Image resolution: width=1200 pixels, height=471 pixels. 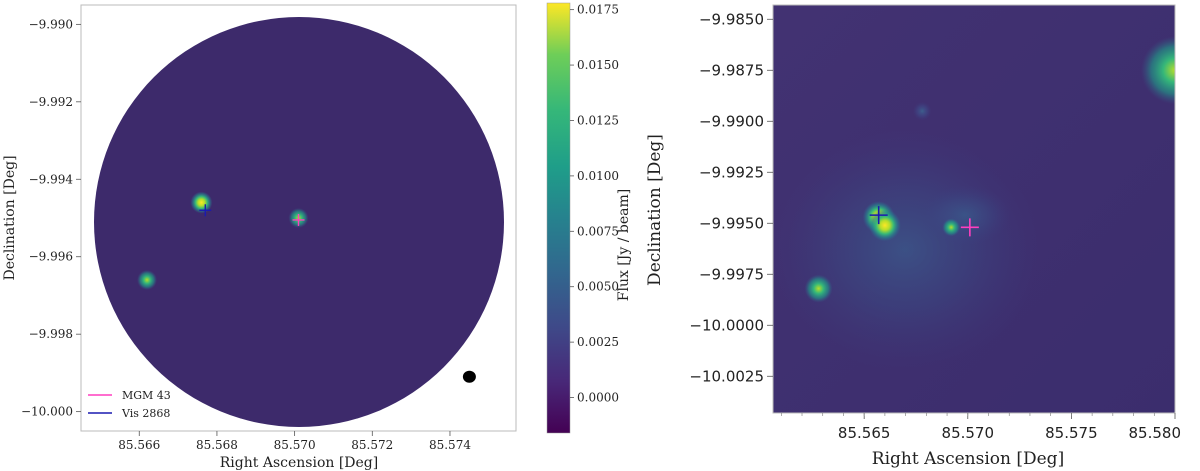 What do you see at coordinates (129, 404) in the screenshot?
I see `legend: MGM 43 Vis 2868` at bounding box center [129, 404].